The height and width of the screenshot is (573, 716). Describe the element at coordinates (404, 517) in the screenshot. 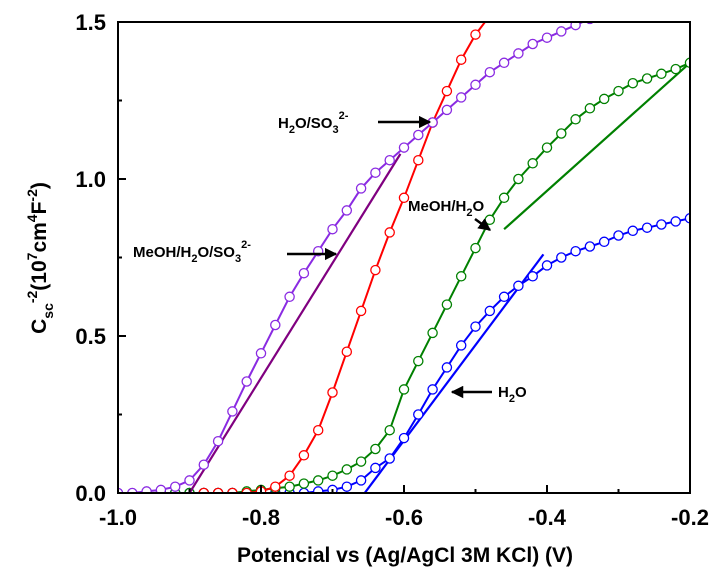

I see `x-tick-label: -0.6` at that location.